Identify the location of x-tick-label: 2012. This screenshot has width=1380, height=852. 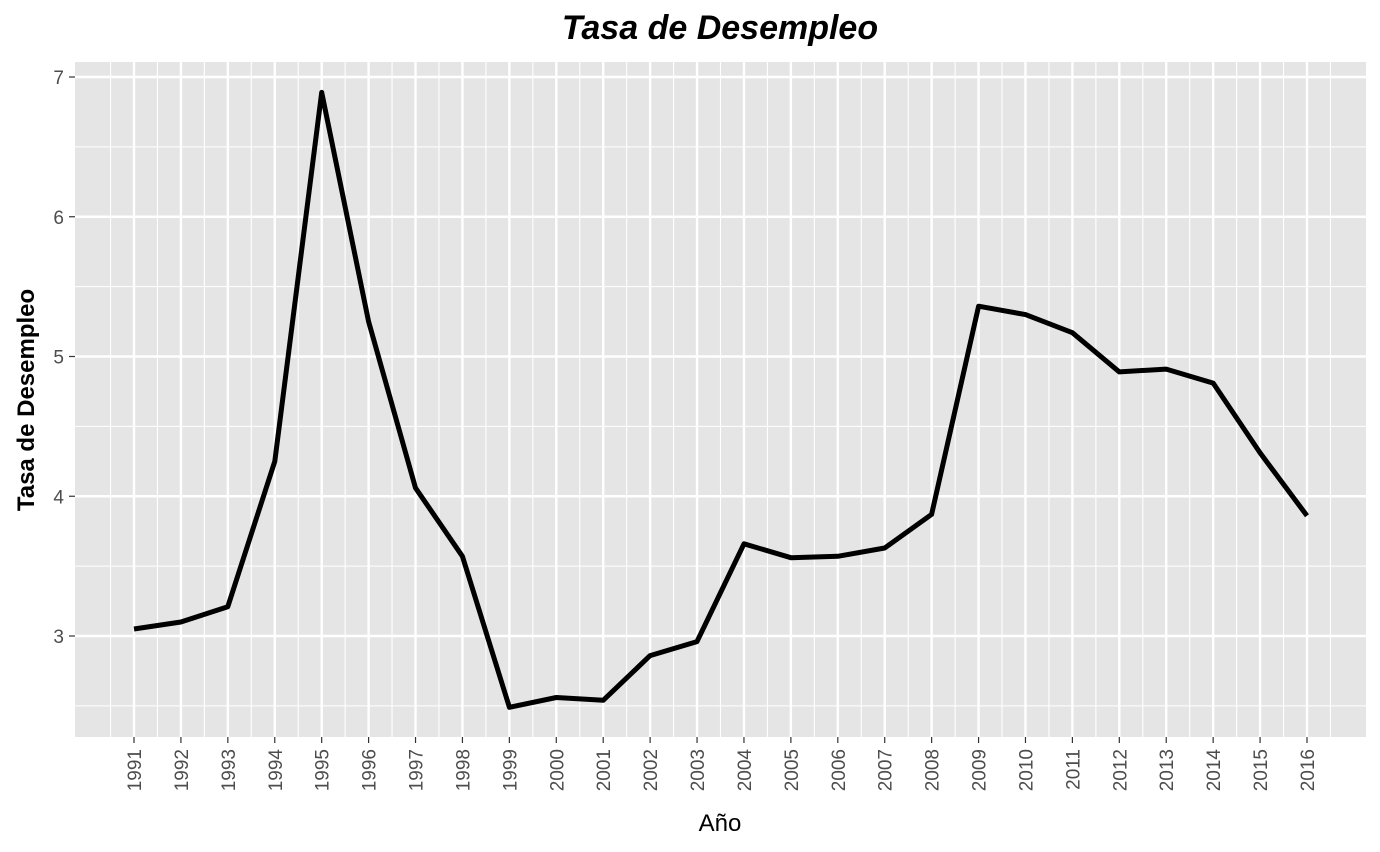
(1120, 770).